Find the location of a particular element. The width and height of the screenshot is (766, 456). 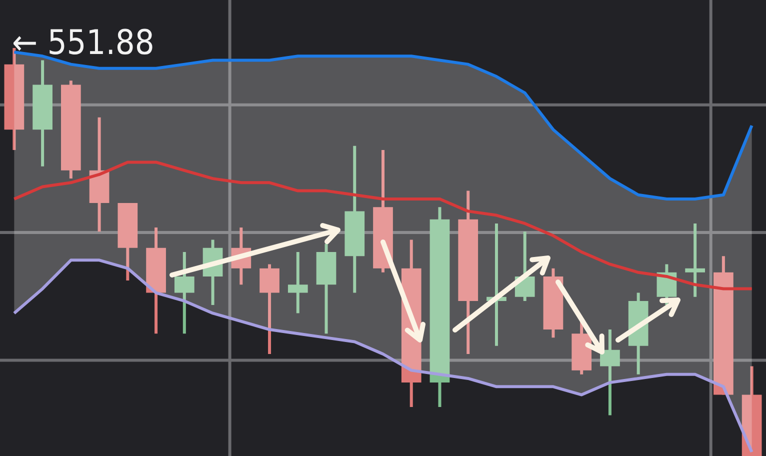

annotation: ← 551.88 is located at coordinates (83, 43).